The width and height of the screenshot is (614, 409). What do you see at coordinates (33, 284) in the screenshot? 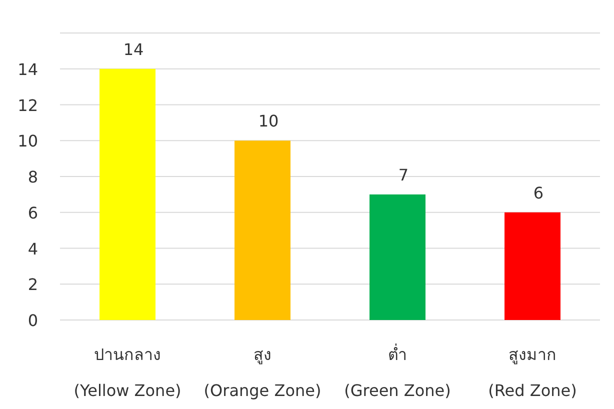
I see `y-tick-label: 2` at bounding box center [33, 284].